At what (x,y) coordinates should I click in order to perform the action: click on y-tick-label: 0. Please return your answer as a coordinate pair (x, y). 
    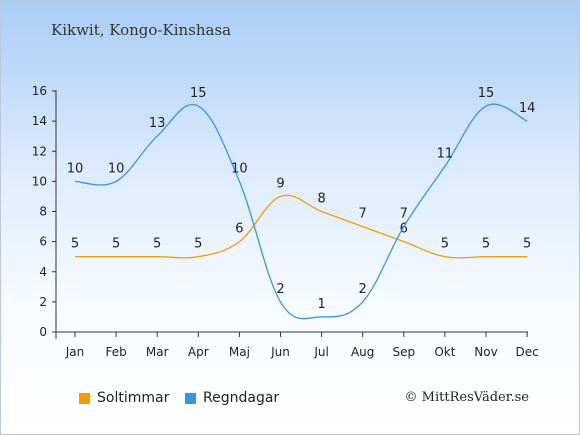
    Looking at the image, I should click on (43, 332).